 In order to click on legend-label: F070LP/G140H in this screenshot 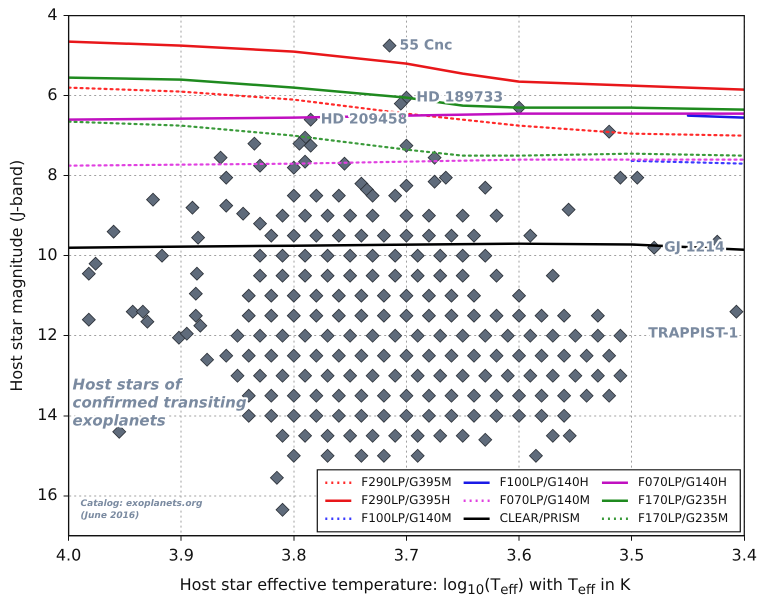, I will do `click(682, 481)`.